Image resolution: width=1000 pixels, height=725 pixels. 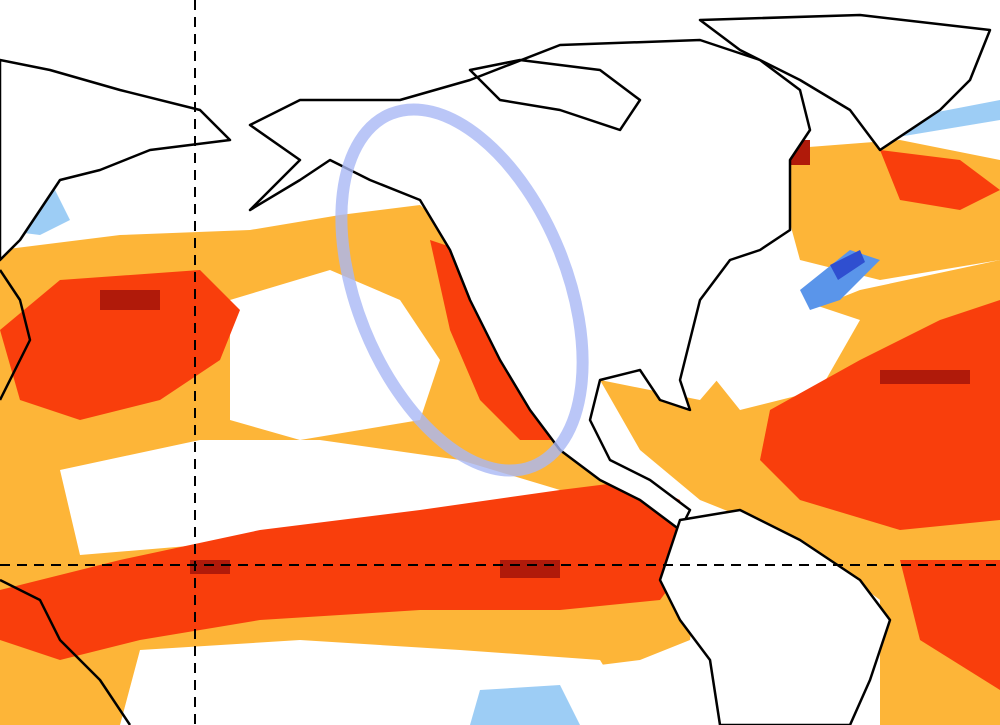 I want to click on greenland, so click(x=845, y=82).